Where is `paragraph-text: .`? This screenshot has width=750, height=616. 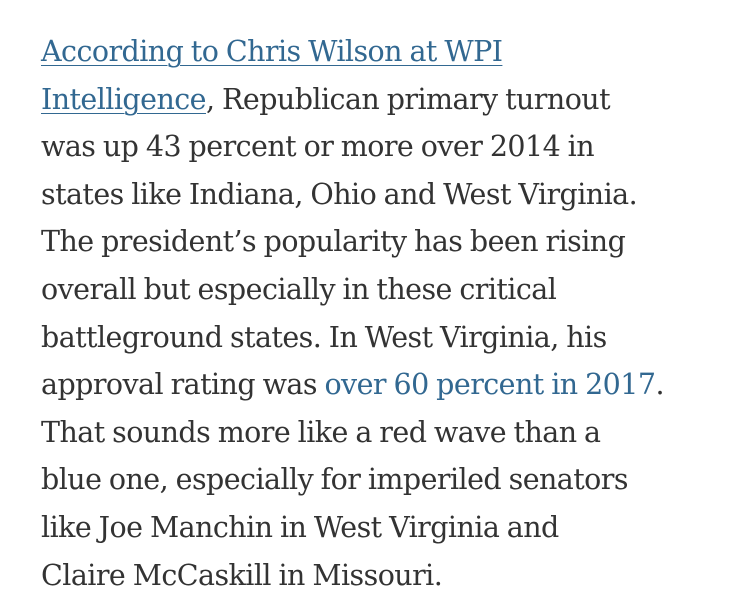 paragraph-text: . is located at coordinates (659, 385).